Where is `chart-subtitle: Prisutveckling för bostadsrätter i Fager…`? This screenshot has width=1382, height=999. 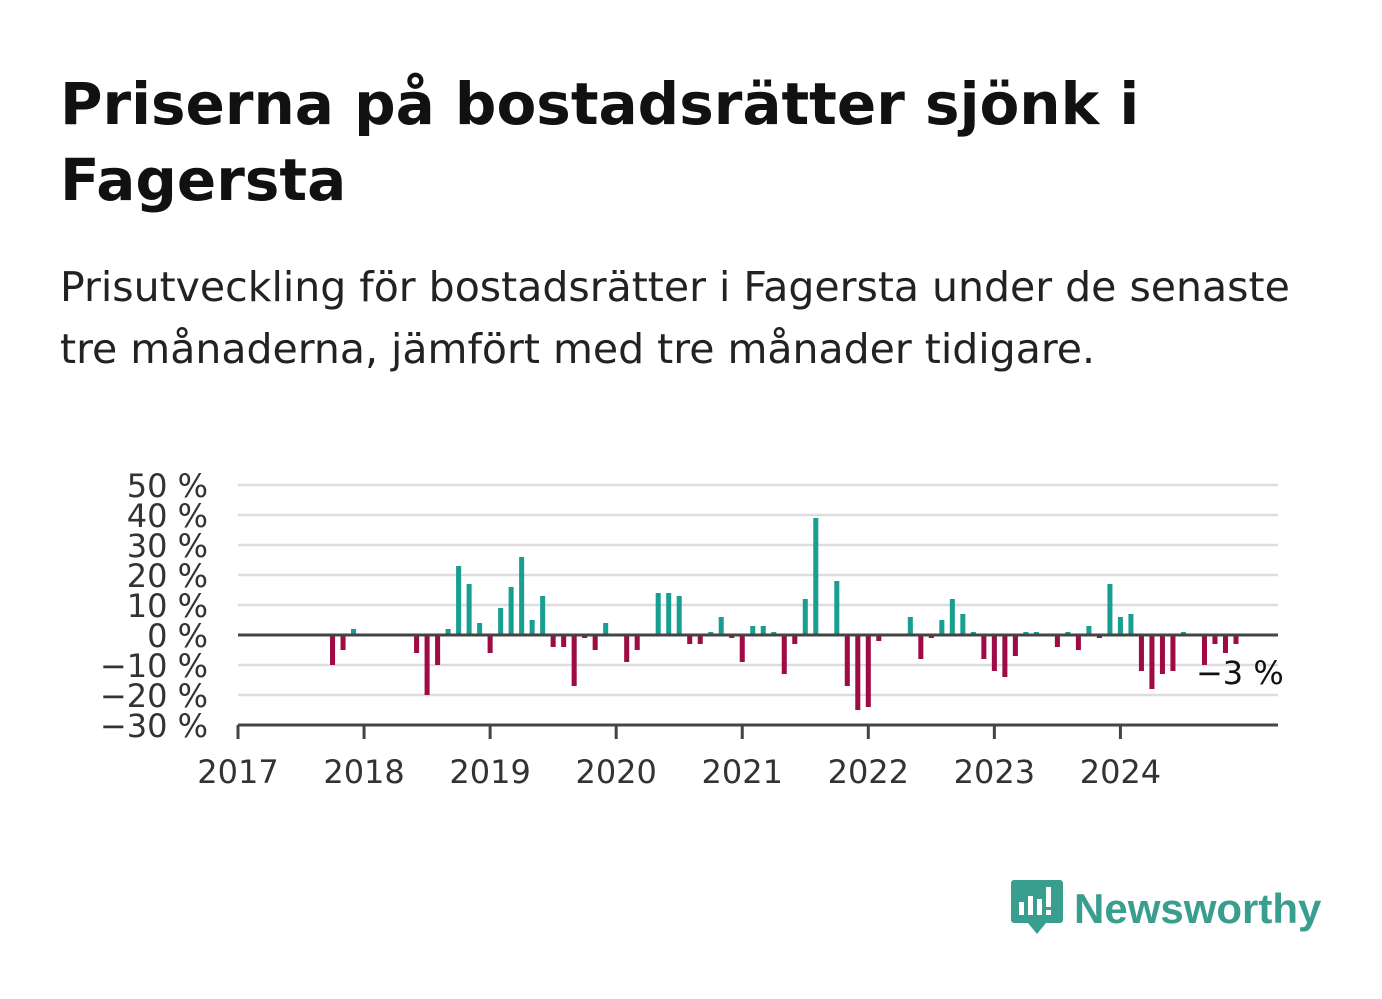 chart-subtitle: Prisutveckling för bostadsrätter i Fager… is located at coordinates (675, 318).